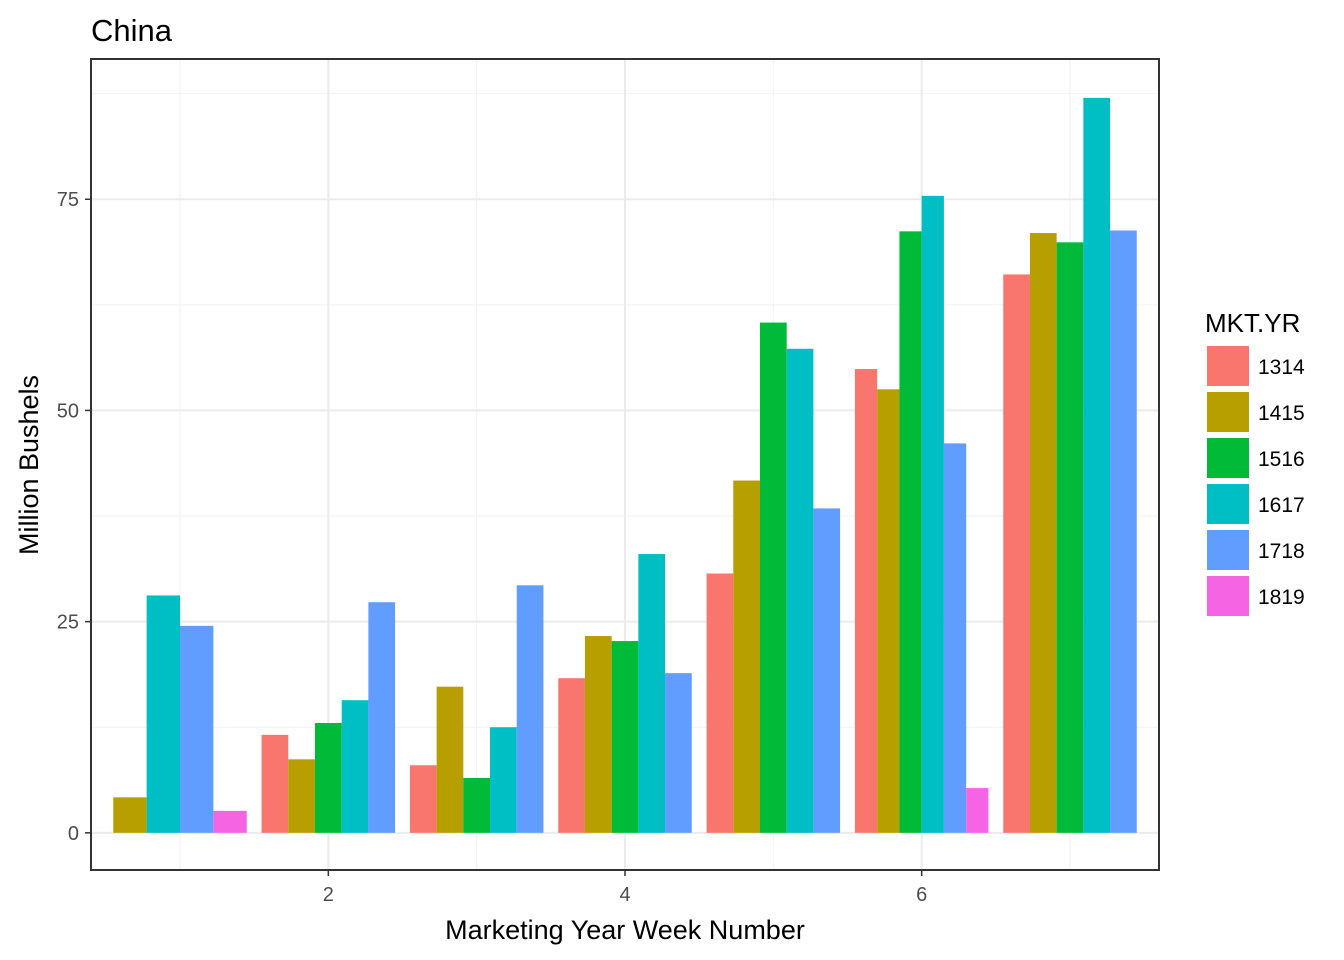 The image size is (1344, 960). Describe the element at coordinates (68, 200) in the screenshot. I see `y-tick-label: 75` at that location.